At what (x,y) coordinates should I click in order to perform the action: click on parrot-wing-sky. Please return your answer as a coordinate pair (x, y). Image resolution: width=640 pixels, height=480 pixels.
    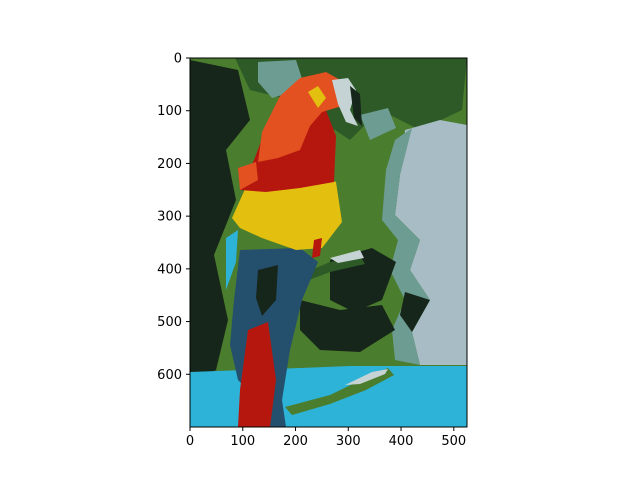
    Looking at the image, I should click on (232, 260).